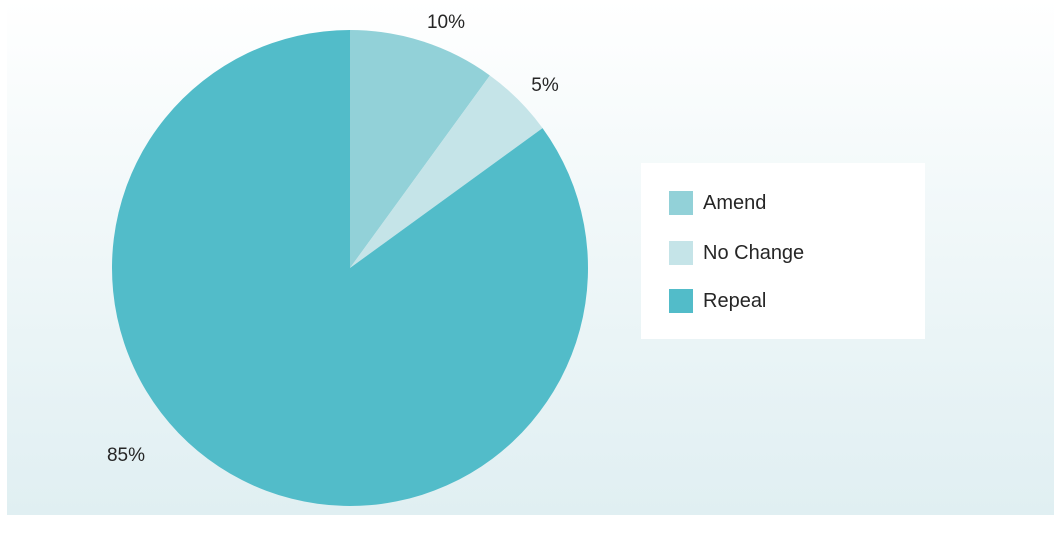  What do you see at coordinates (681, 301) in the screenshot?
I see `legend-swatch-repeal` at bounding box center [681, 301].